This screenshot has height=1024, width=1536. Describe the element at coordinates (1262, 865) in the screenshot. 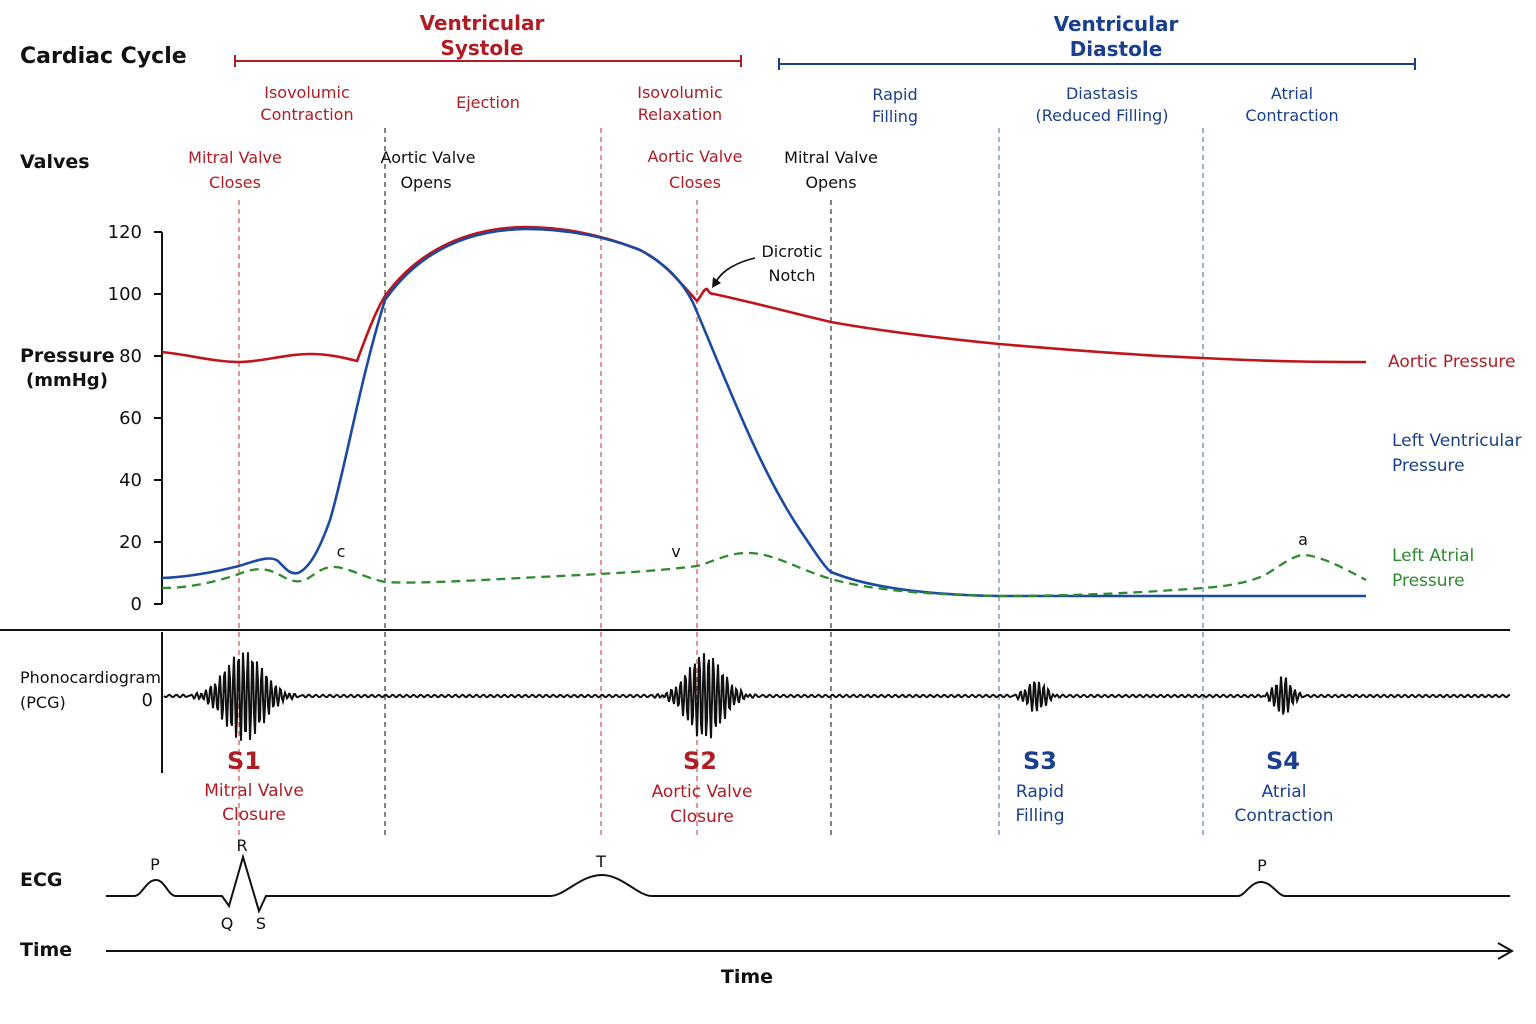

I see `ecg-p-wave-label-2: P` at that location.